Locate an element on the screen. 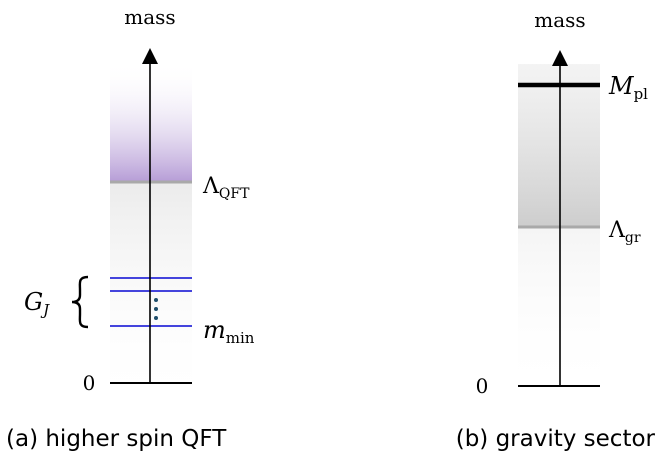 This screenshot has width=657, height=455. panel-a-family-symbol: G is located at coordinates (33, 302).